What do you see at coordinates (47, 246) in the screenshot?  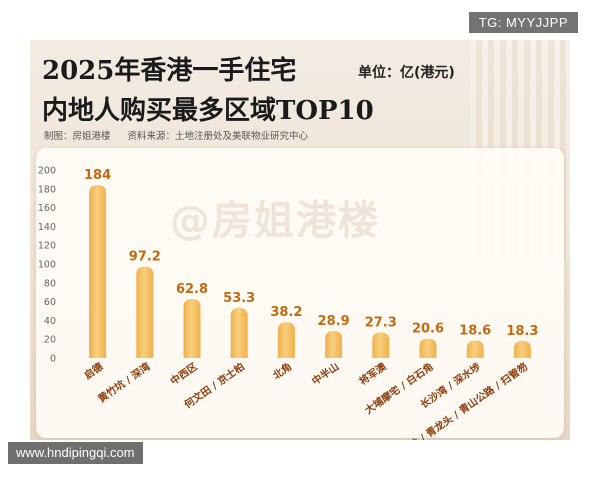 I see `y-tick-label: 120` at bounding box center [47, 246].